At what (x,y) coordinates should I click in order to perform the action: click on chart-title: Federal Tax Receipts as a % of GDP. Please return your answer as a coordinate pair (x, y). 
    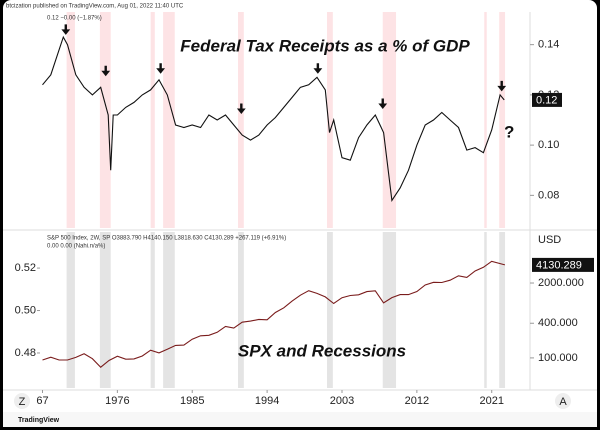
    Looking at the image, I should click on (325, 45).